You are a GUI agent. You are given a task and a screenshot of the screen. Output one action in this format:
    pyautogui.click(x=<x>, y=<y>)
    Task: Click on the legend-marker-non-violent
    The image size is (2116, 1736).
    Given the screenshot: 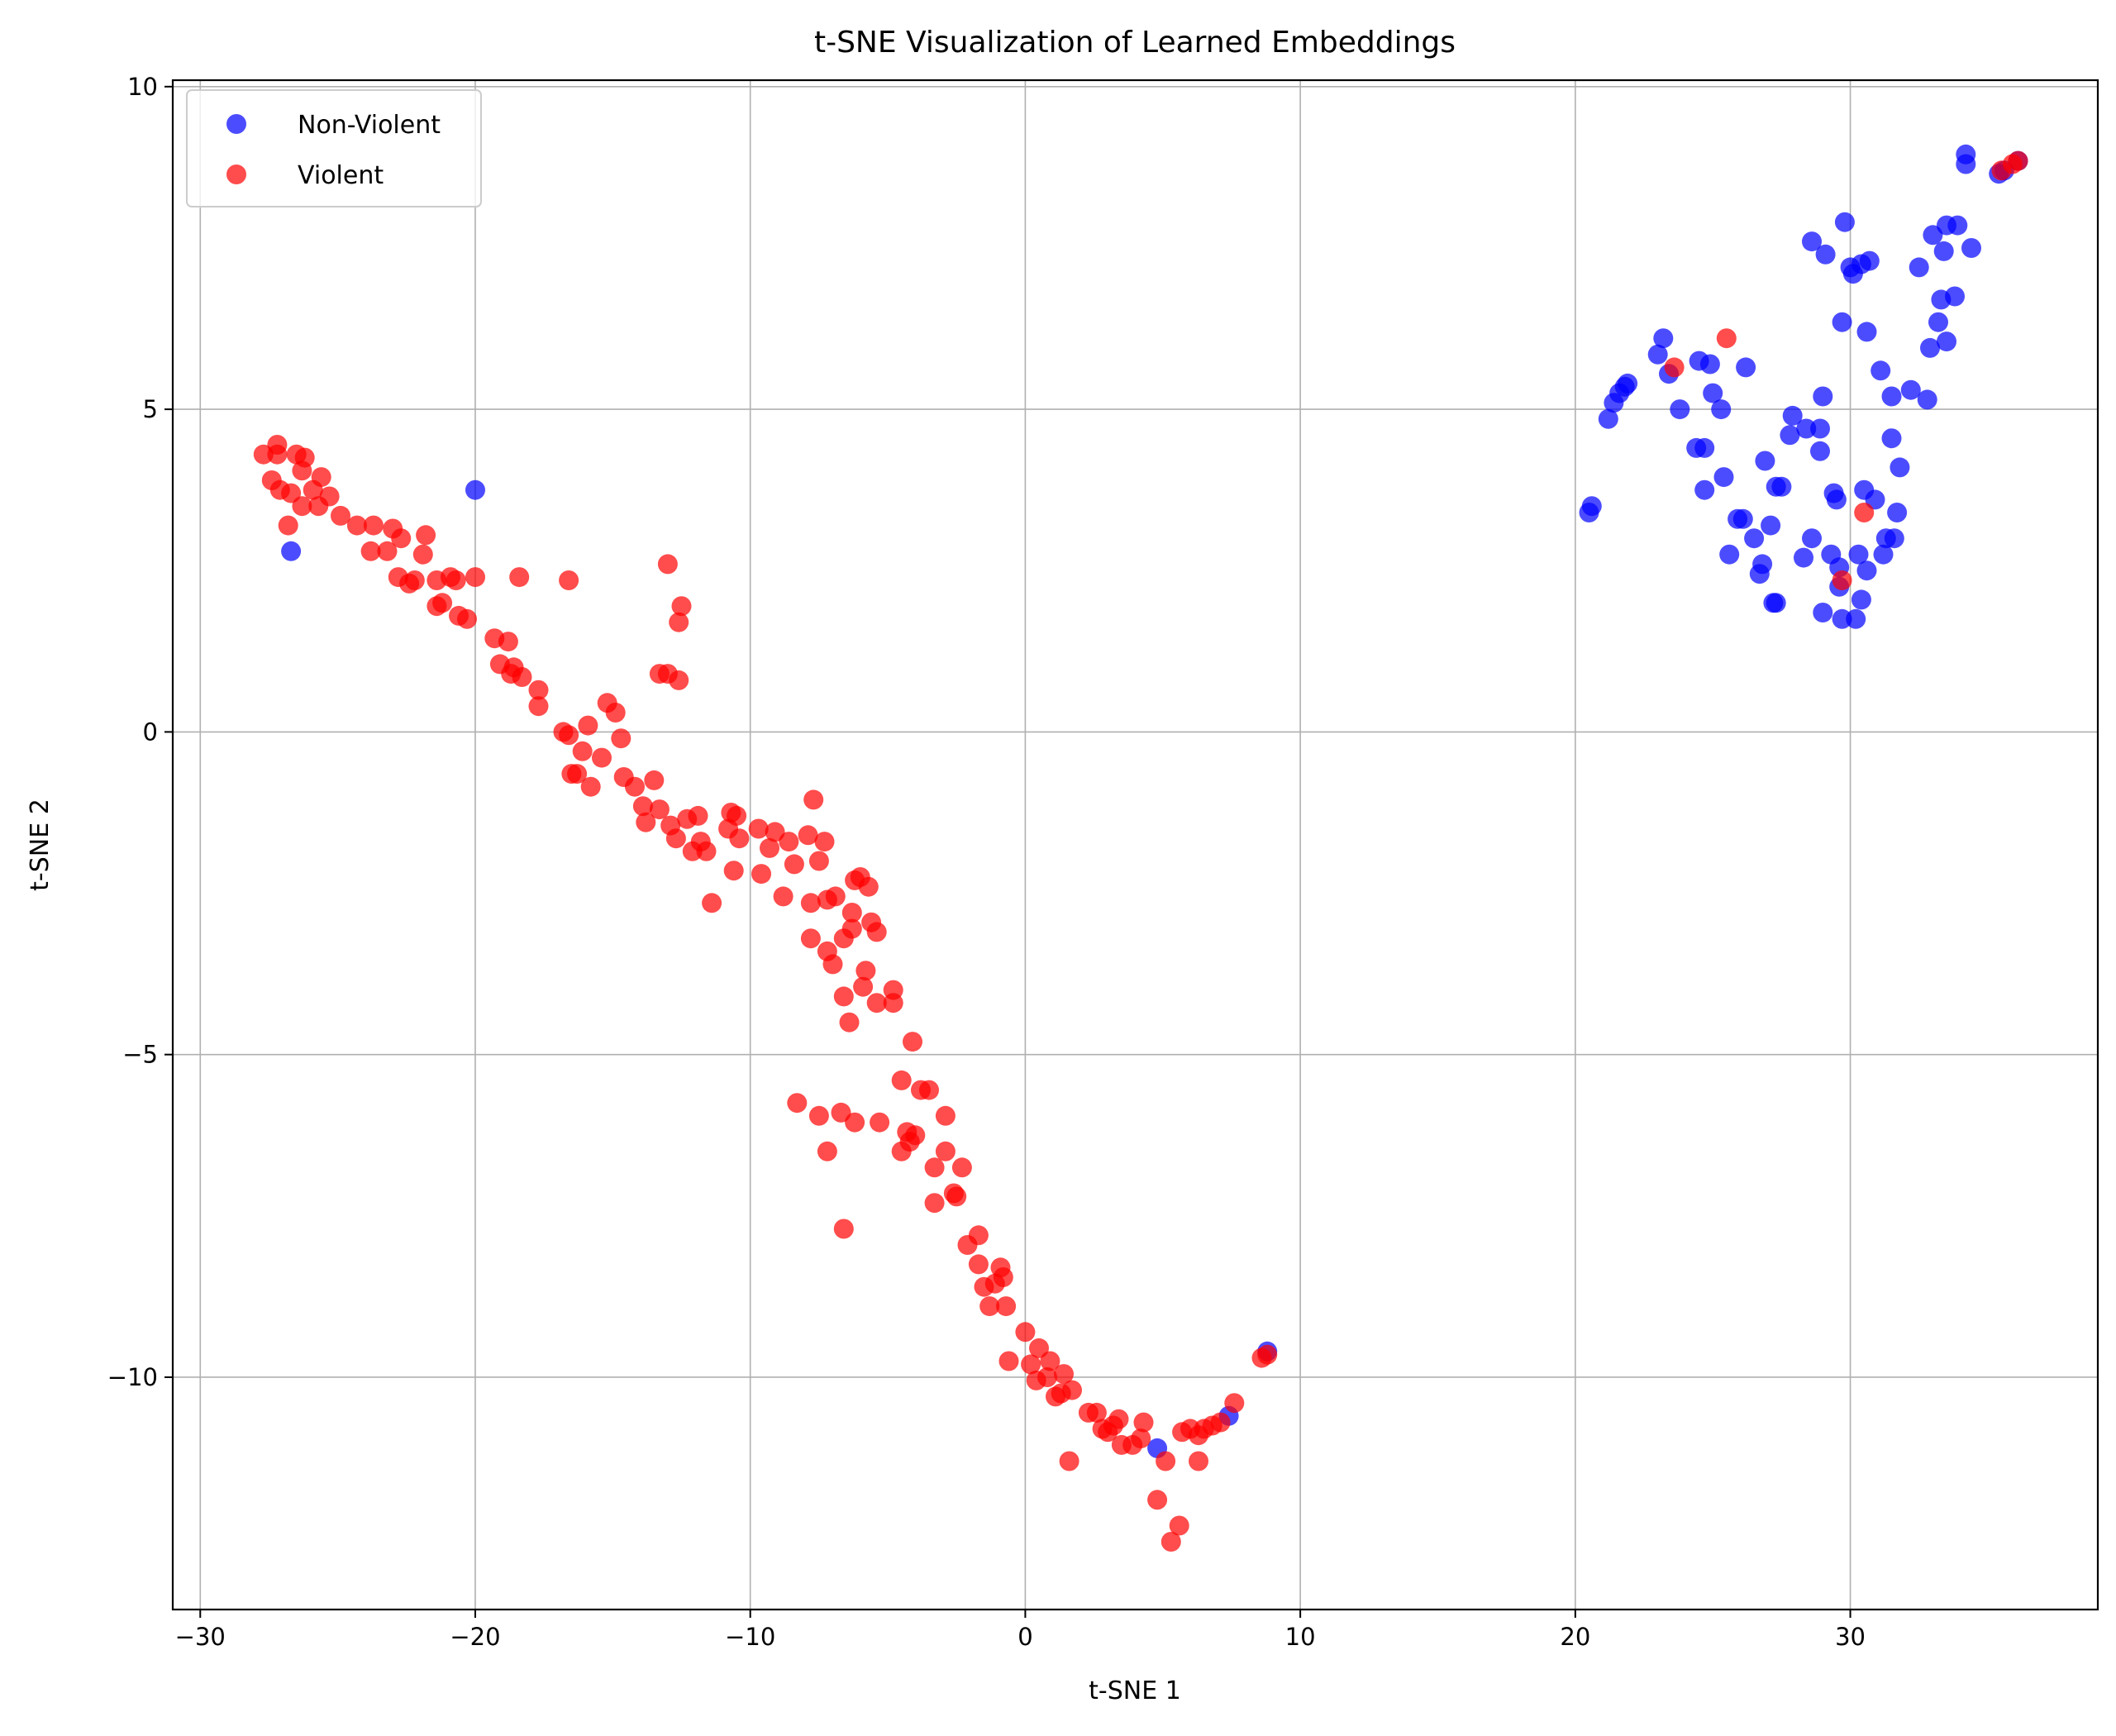 What is the action you would take?
    pyautogui.click(x=236, y=124)
    